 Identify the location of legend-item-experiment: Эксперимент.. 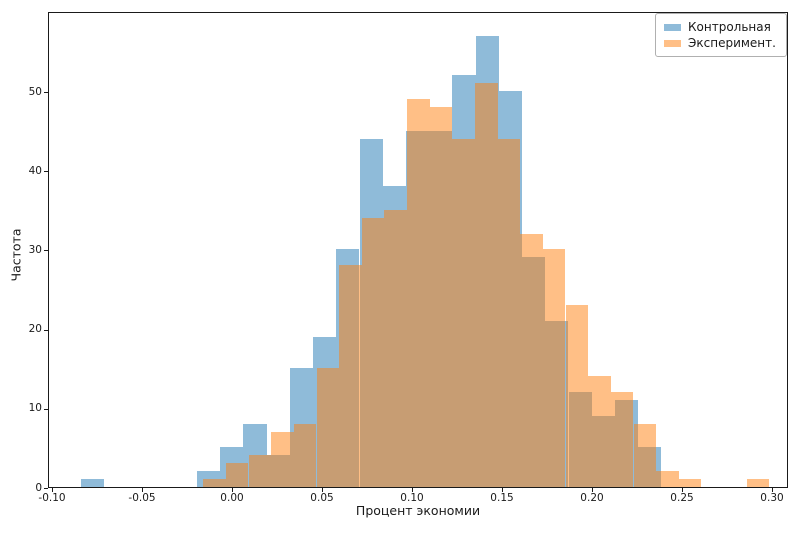
(721, 43).